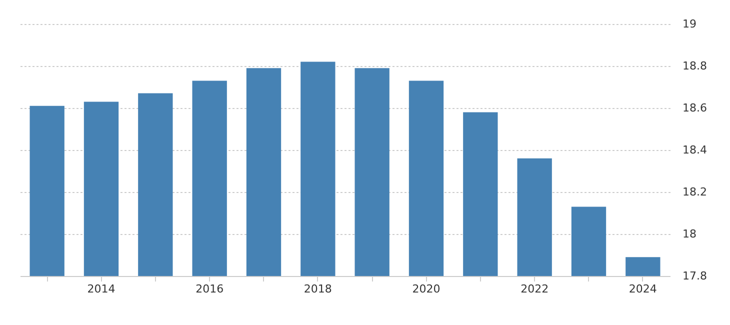 This screenshot has height=325, width=730. Describe the element at coordinates (689, 234) in the screenshot. I see `y-tick-label: 18` at that location.